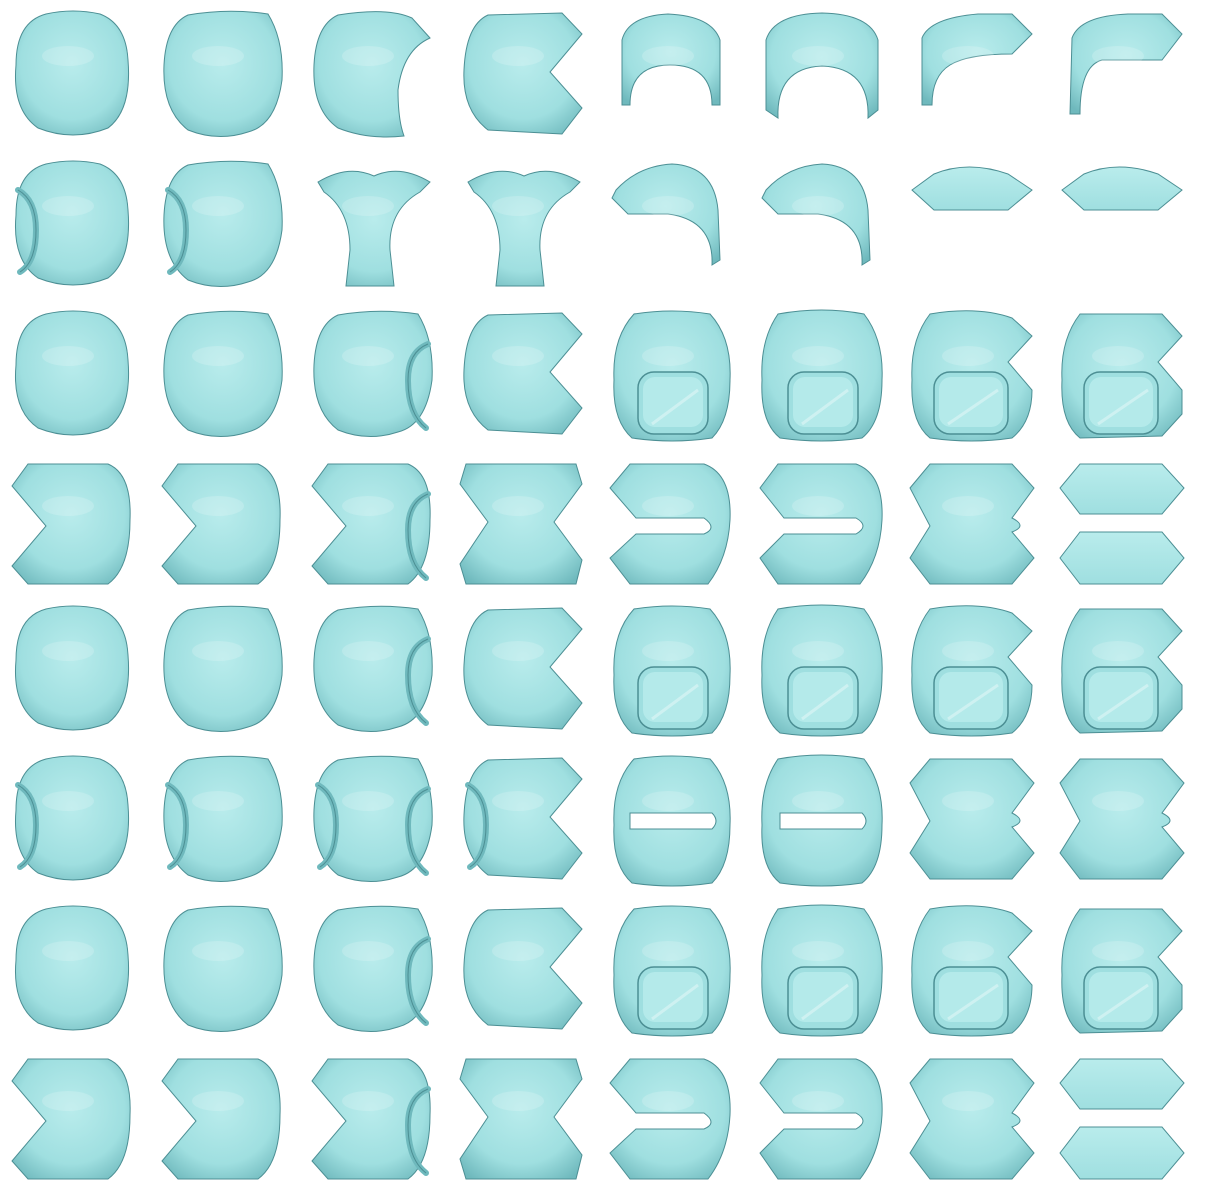 The width and height of the screenshot is (1205, 1200). I want to click on shape-tile-r1-c5, so click(671, 59).